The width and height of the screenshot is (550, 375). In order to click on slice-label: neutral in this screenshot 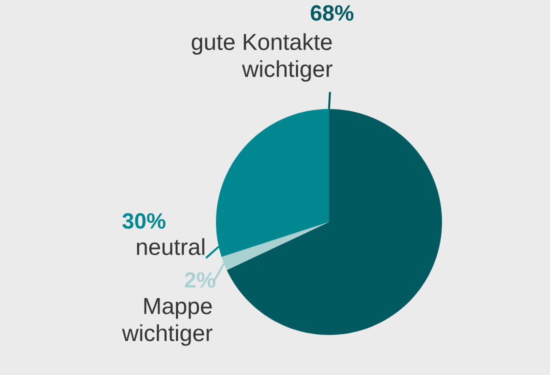, I will do `click(170, 247)`.